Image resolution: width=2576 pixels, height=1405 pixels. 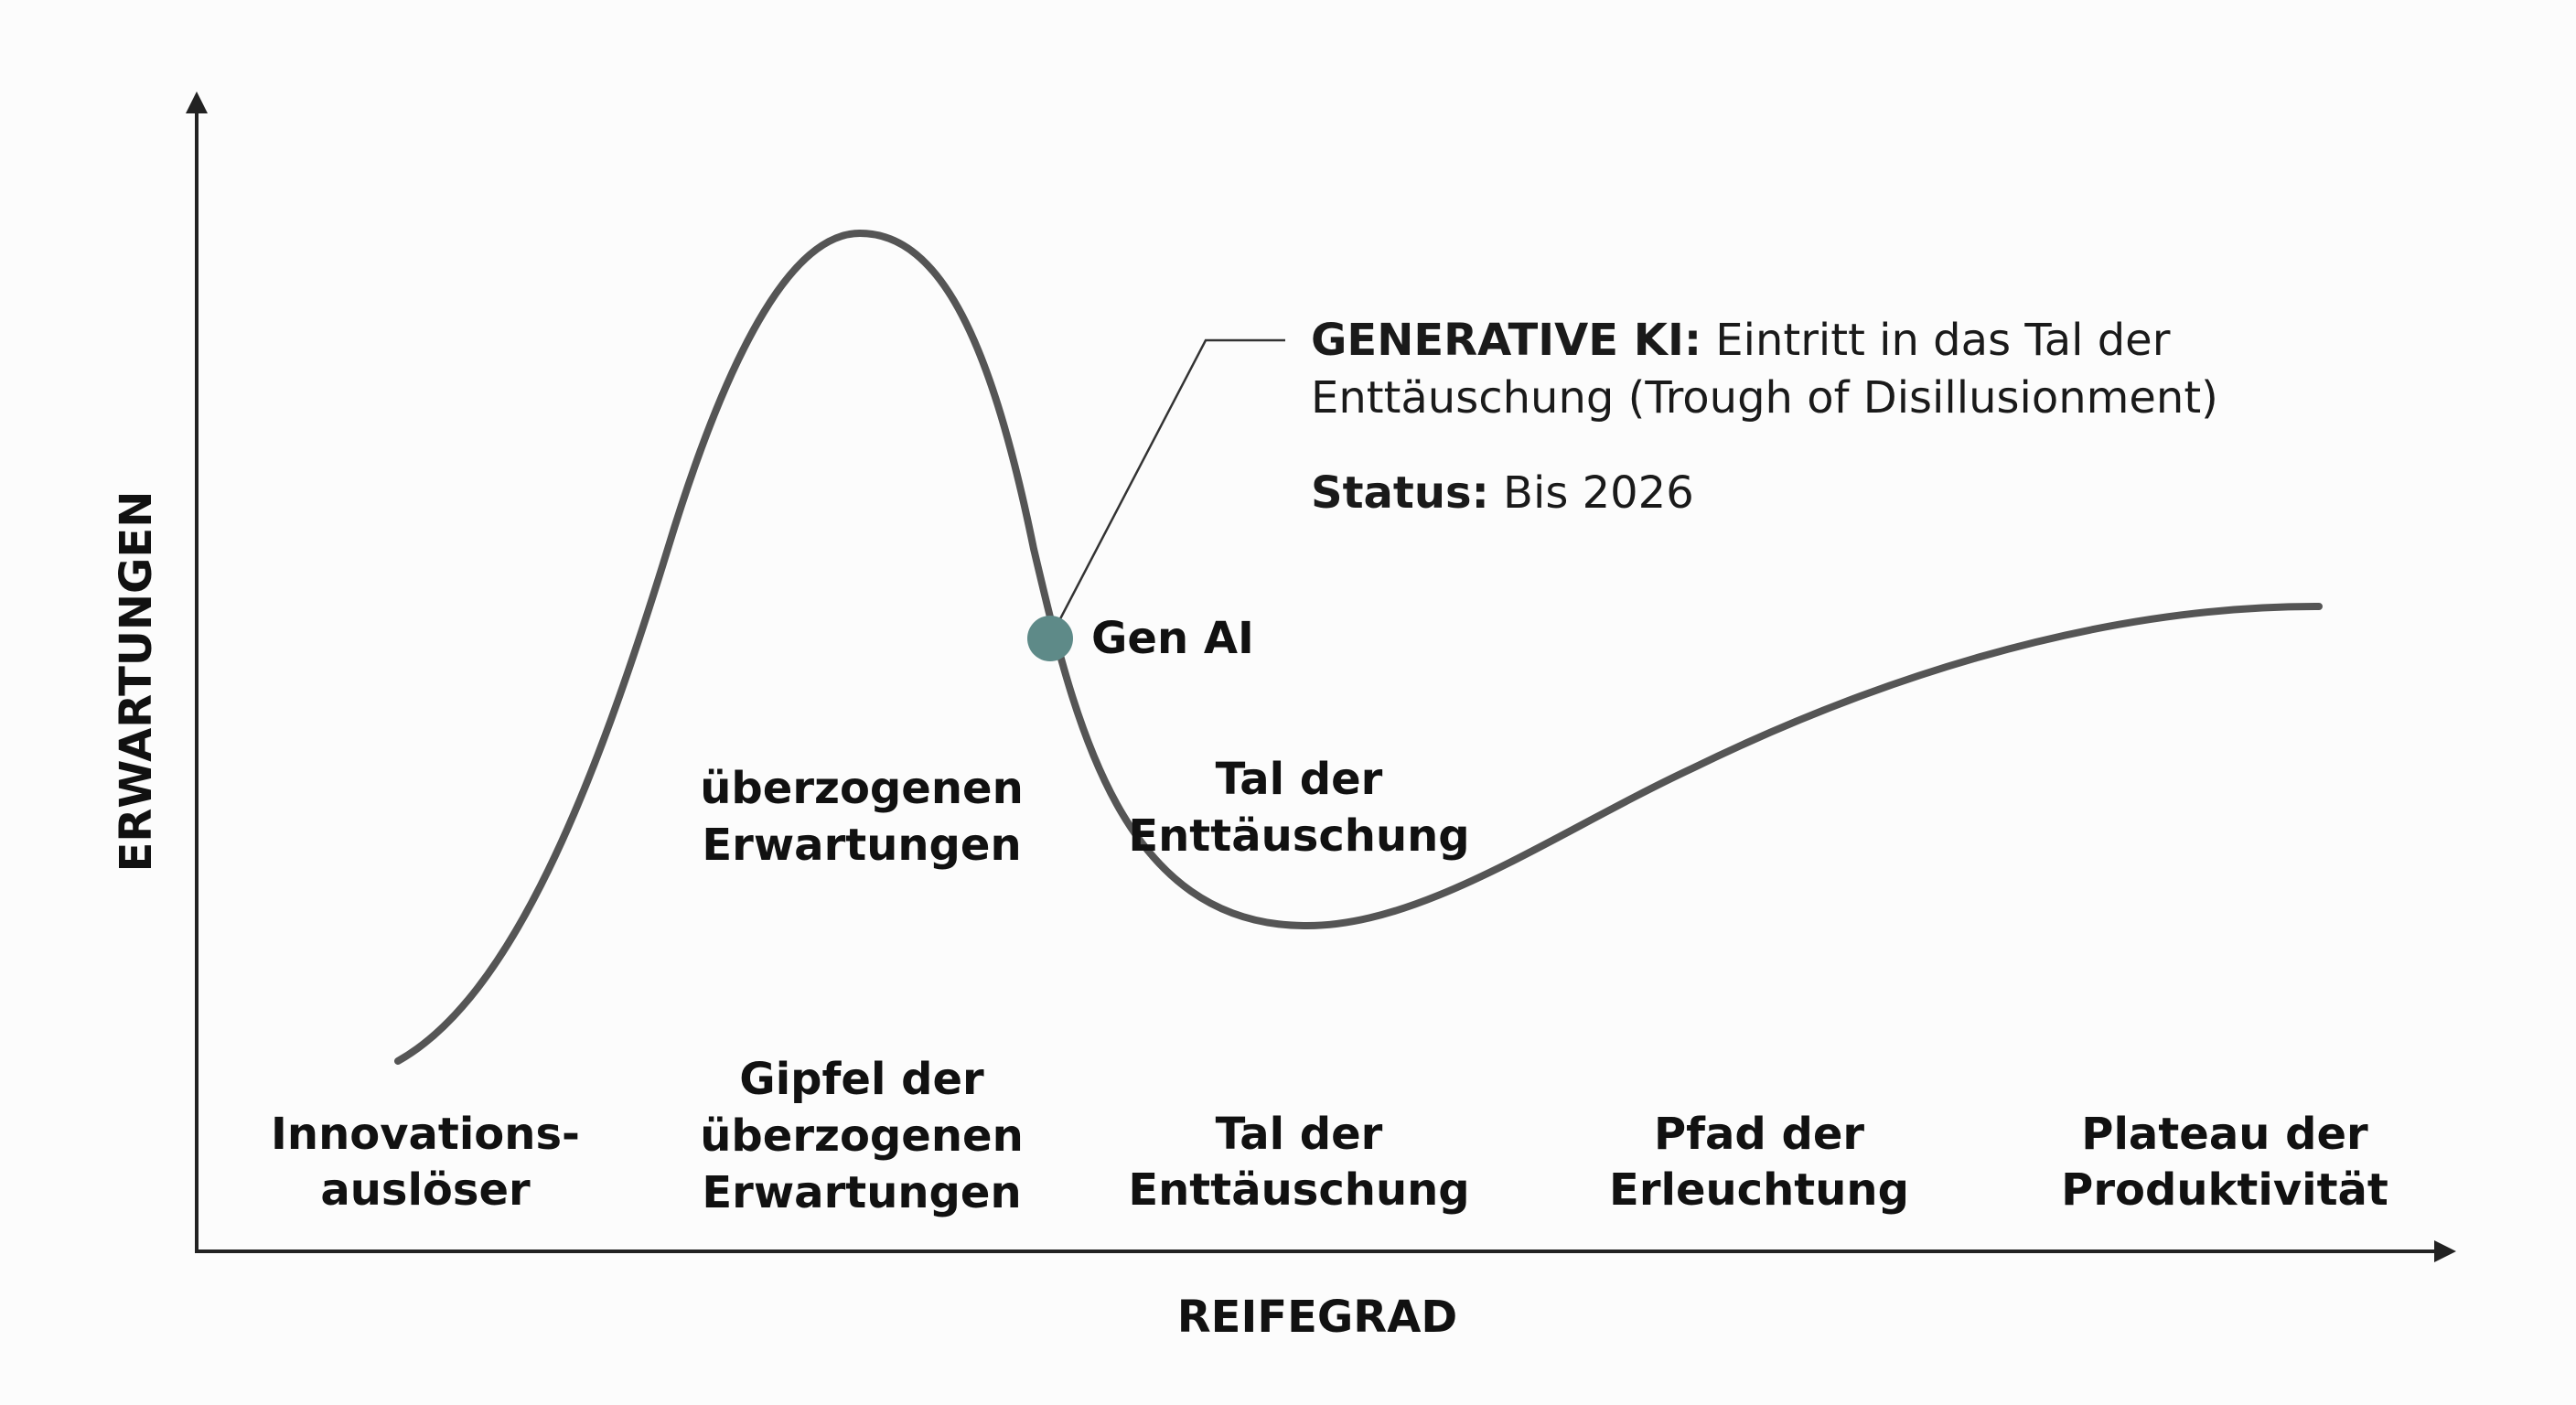 I want to click on phase-innovation-line2: auslöser, so click(x=426, y=1190).